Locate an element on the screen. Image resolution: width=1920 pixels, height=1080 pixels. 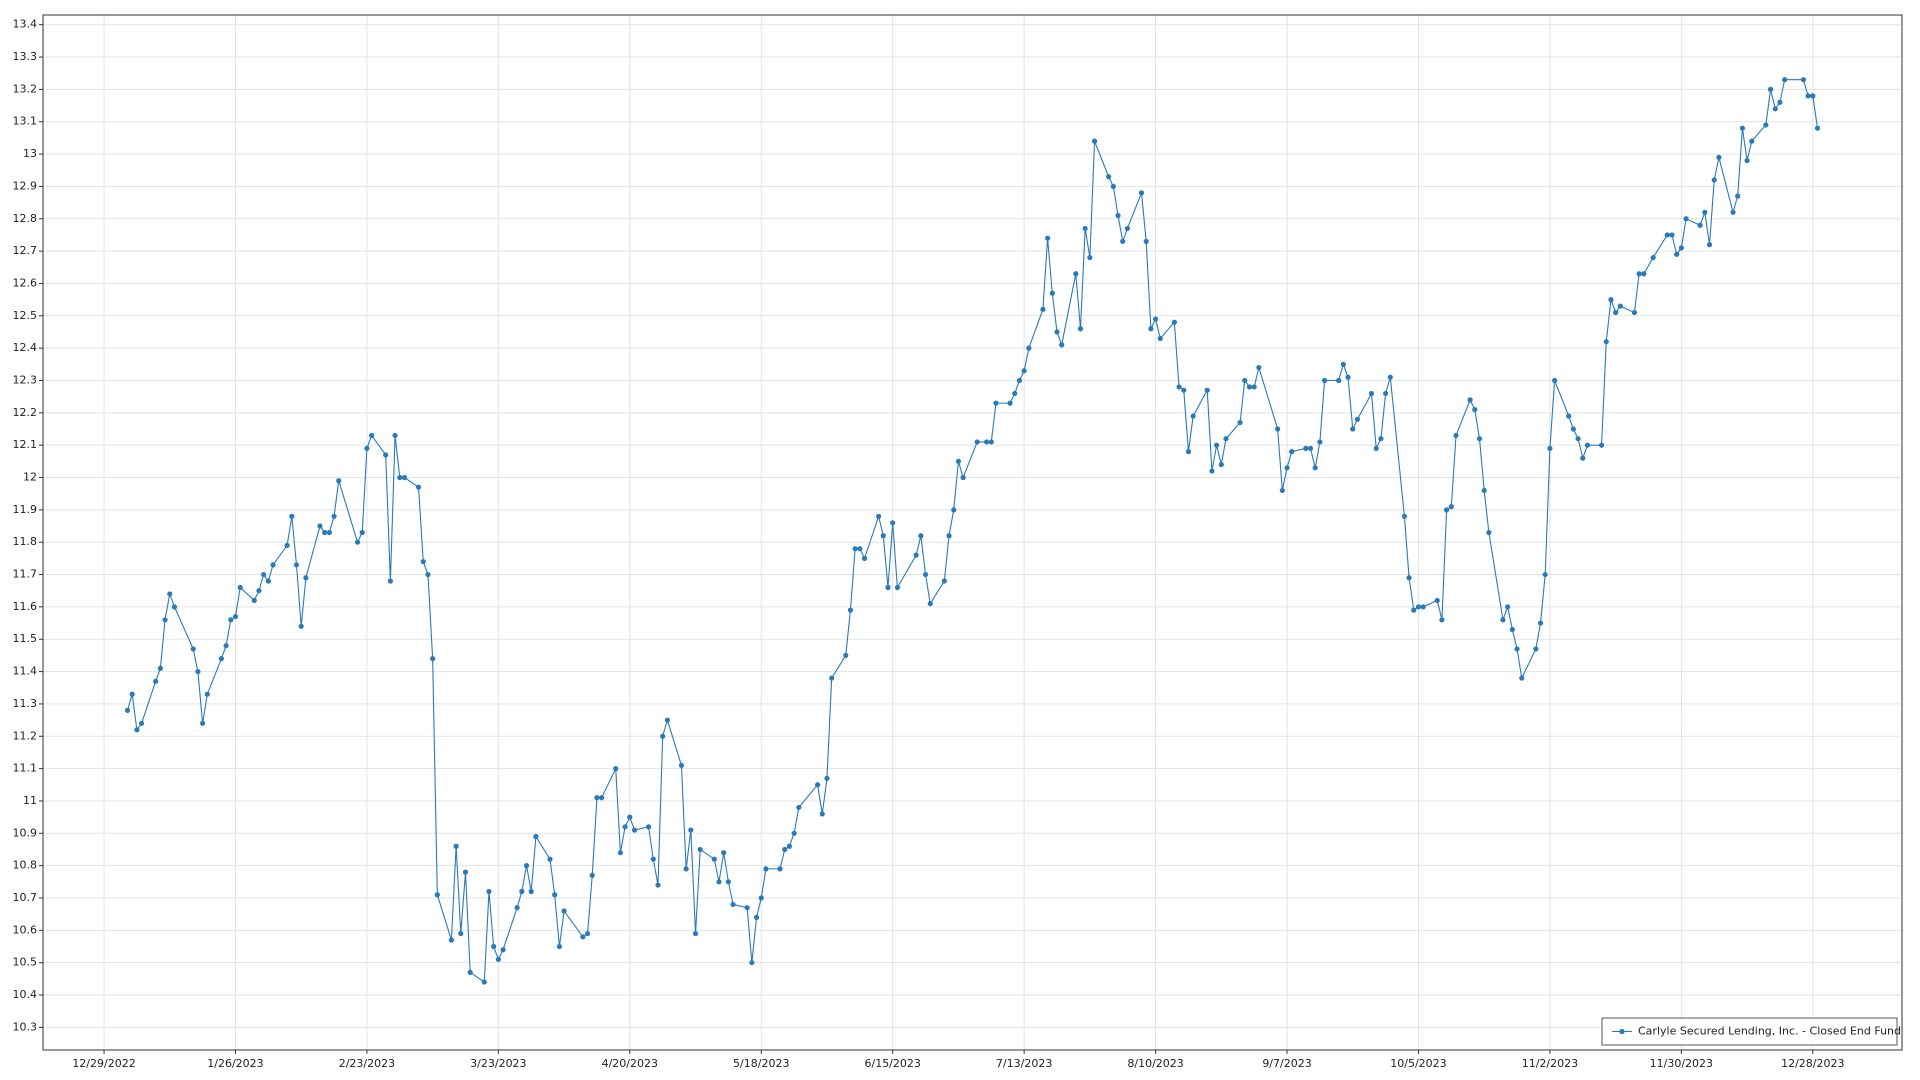
x-tick-label: 9/7/2023 is located at coordinates (1286, 1063).